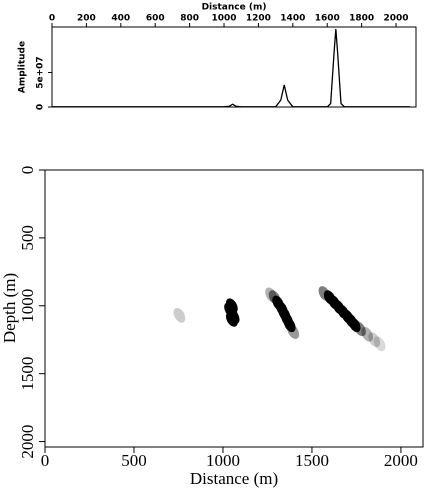 This screenshot has height=490, width=427. What do you see at coordinates (27, 306) in the screenshot?
I see `y-tick-label: 1000` at bounding box center [27, 306].